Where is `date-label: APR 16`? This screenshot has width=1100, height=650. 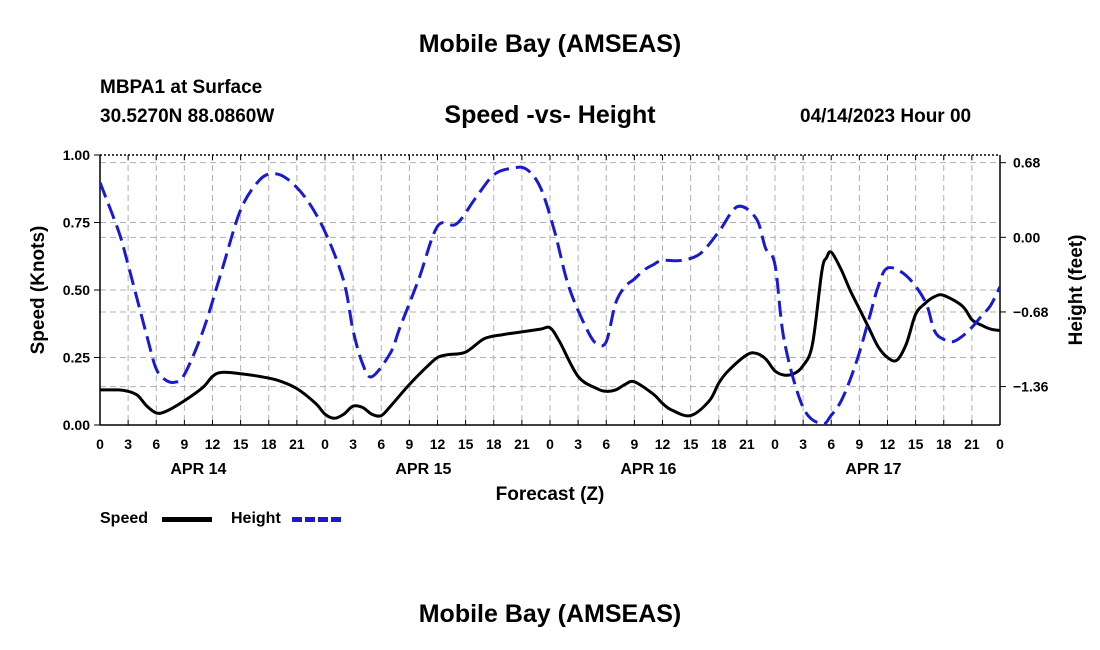
date-label: APR 16 is located at coordinates (648, 469).